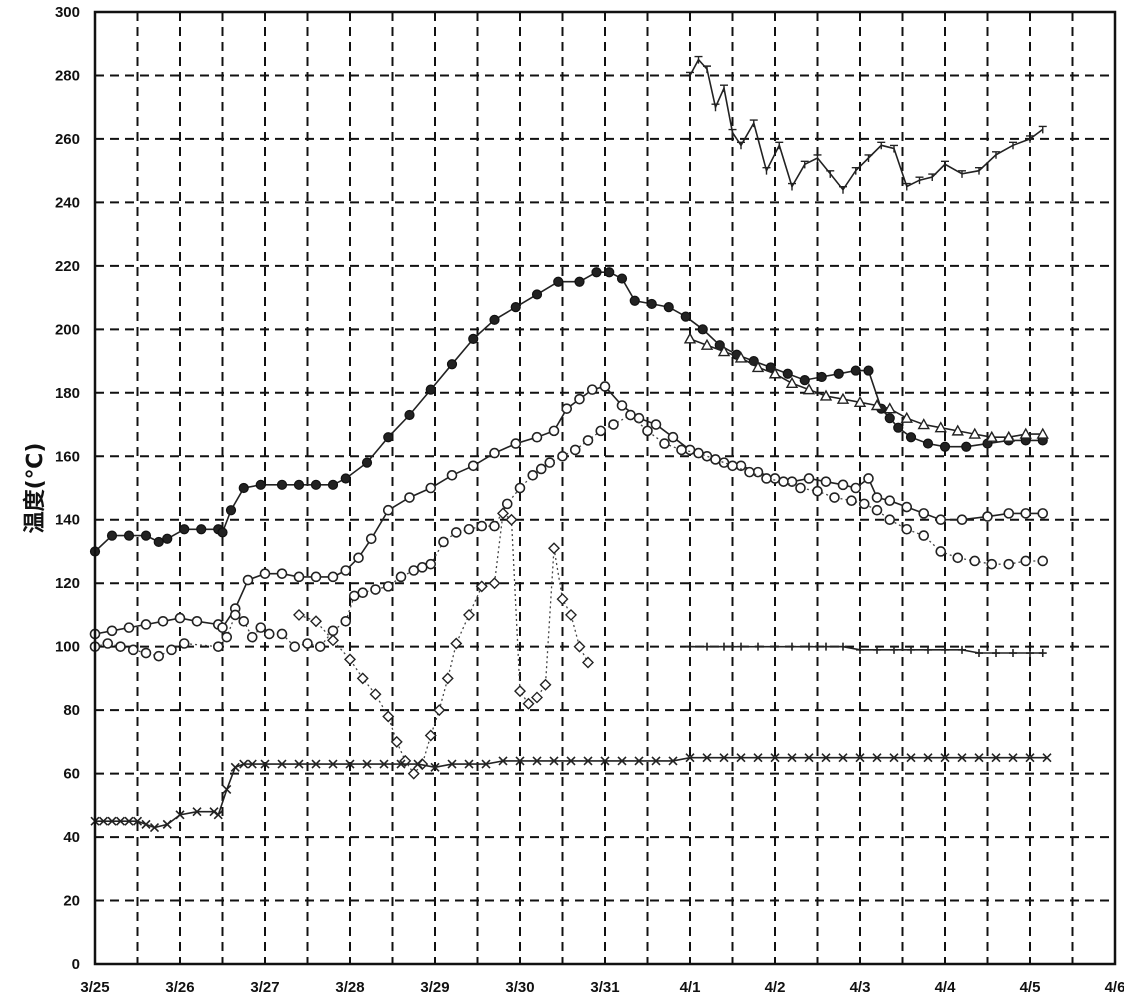 This screenshot has width=1124, height=1001. Describe the element at coordinates (519, 987) in the screenshot. I see `x-tick-label: 3/30` at that location.